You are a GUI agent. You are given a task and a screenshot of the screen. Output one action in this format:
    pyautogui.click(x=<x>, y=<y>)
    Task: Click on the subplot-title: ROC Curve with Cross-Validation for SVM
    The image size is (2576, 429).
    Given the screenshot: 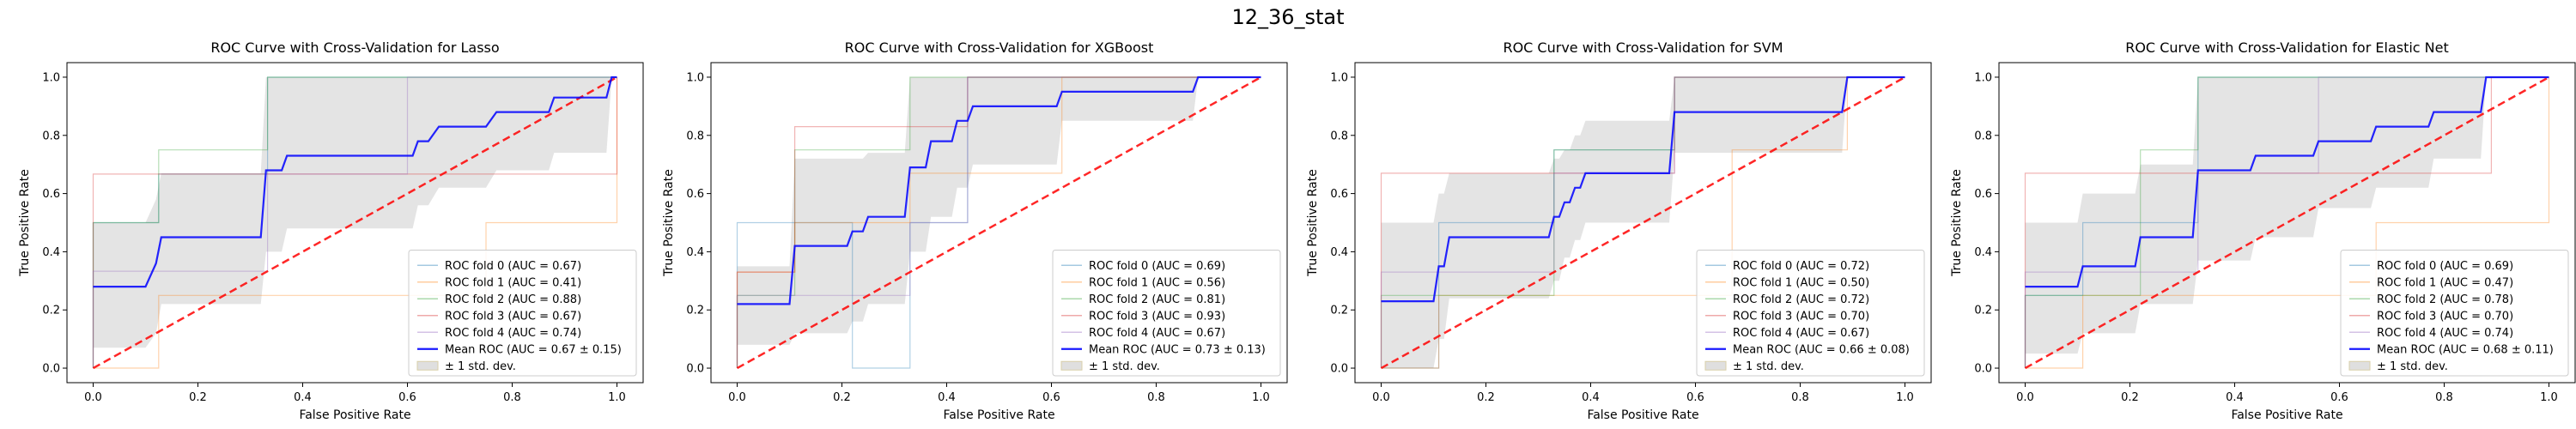 What is the action you would take?
    pyautogui.click(x=1643, y=47)
    